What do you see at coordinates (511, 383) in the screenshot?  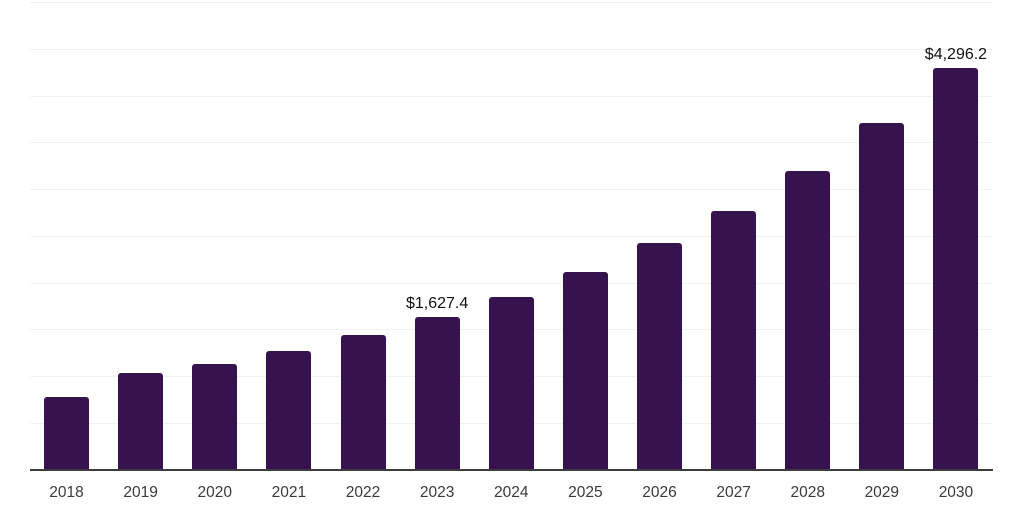 I see `bar-2024` at bounding box center [511, 383].